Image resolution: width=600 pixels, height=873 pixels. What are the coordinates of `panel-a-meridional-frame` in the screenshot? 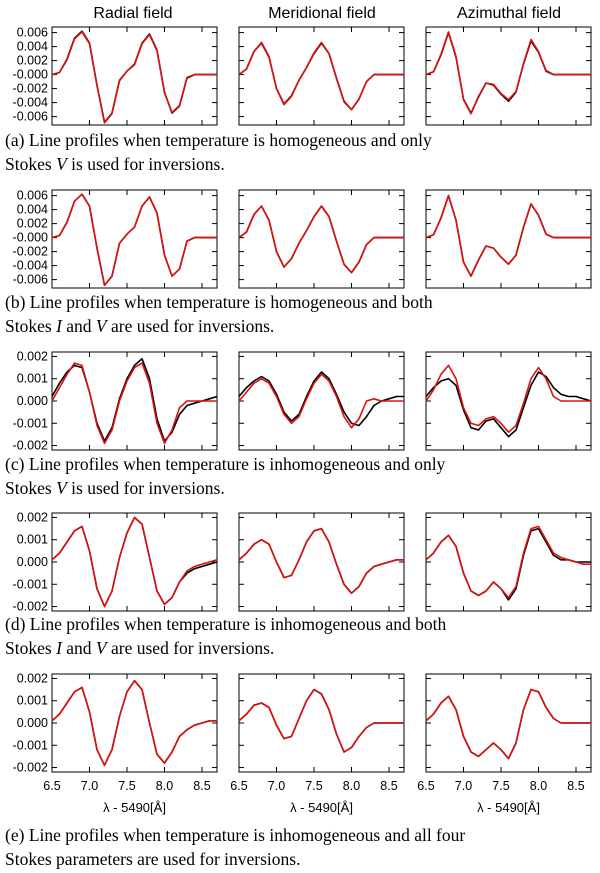 It's located at (321, 76).